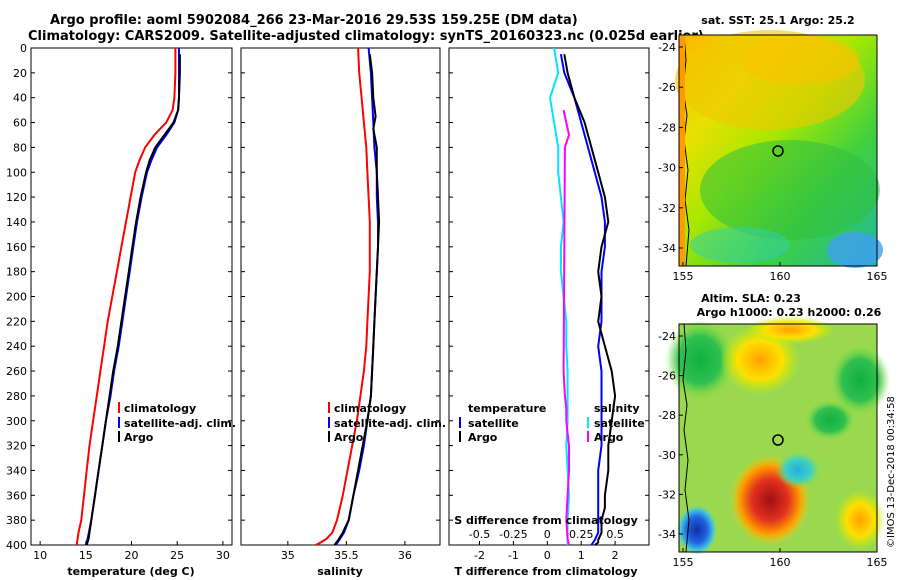 This screenshot has height=580, width=900. Describe the element at coordinates (778, 150) in the screenshot. I see `sst-map-frame` at that location.